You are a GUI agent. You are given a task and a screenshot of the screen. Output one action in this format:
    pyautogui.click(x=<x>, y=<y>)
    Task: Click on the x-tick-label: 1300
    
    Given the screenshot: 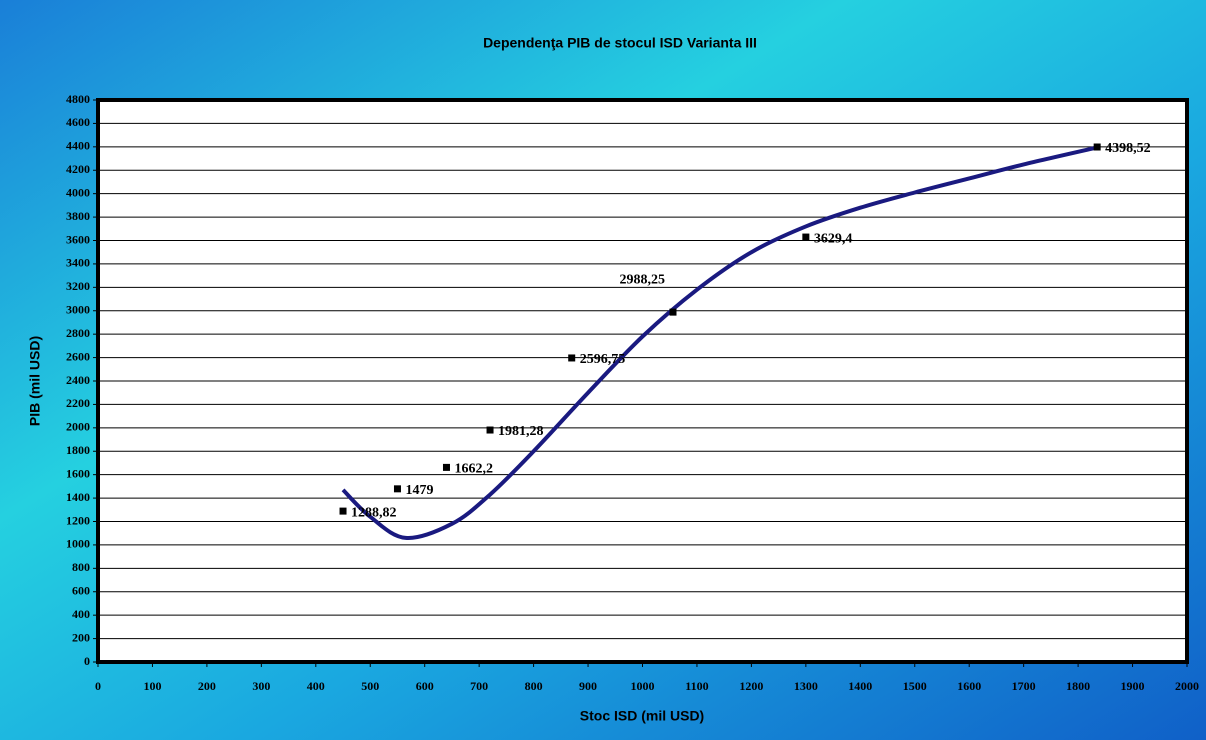 What is the action you would take?
    pyautogui.click(x=806, y=686)
    